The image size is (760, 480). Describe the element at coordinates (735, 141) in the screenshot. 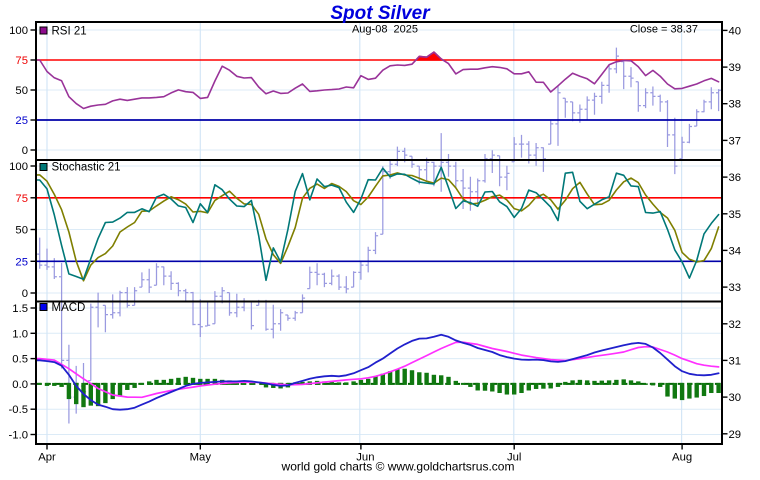

I see `svg-text: 37` at that location.